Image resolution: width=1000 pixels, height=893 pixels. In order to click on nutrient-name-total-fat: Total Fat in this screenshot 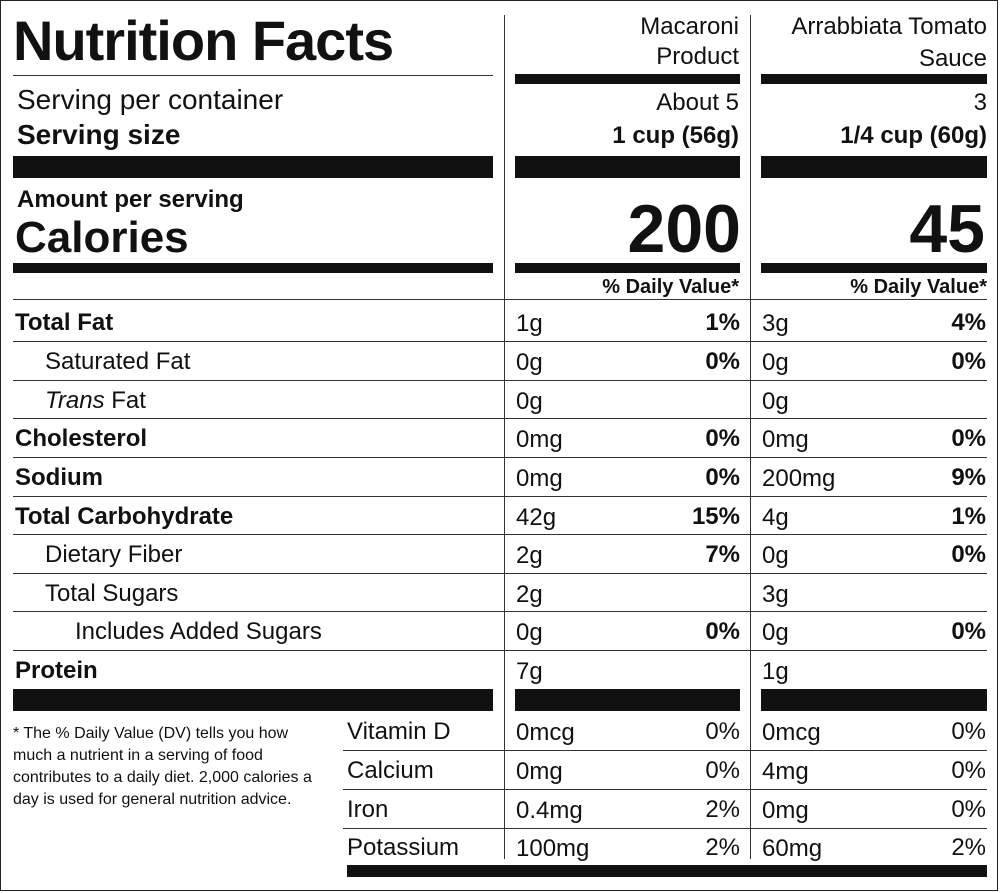, I will do `click(64, 322)`.